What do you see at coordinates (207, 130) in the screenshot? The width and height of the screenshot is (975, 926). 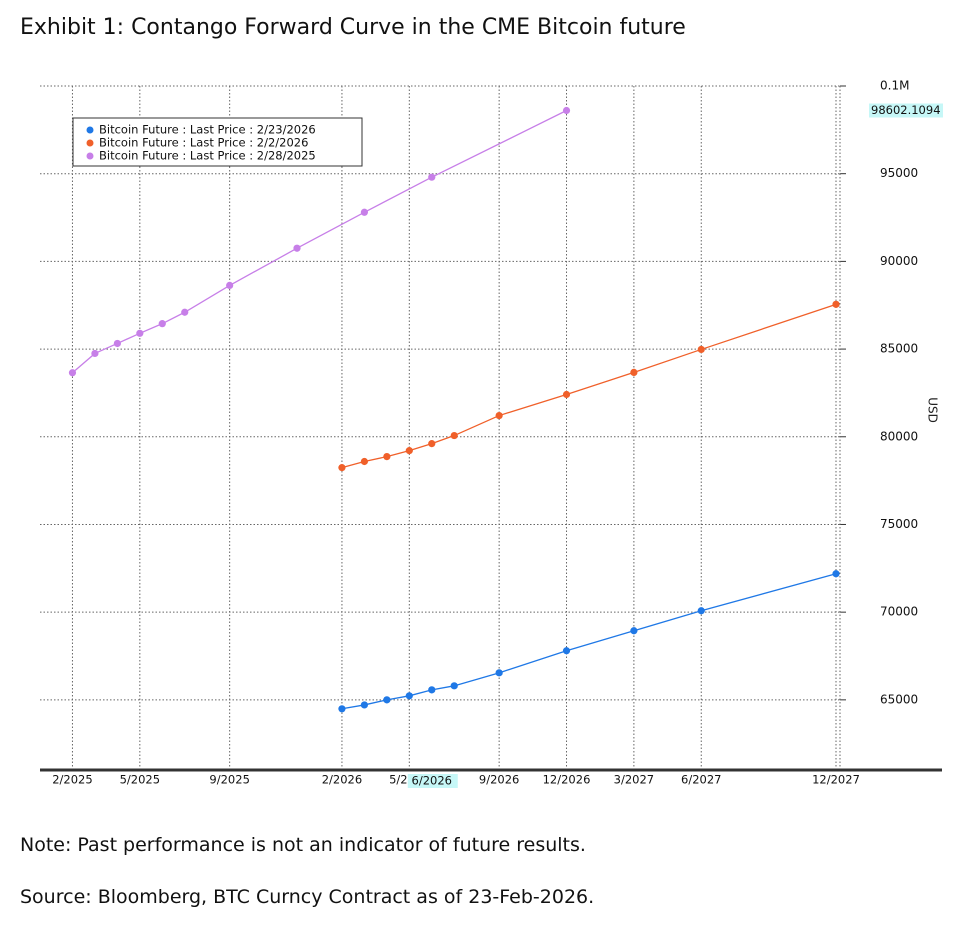 I see `legend-label: Bitcoin Future : Last Price : 2/23/2026` at bounding box center [207, 130].